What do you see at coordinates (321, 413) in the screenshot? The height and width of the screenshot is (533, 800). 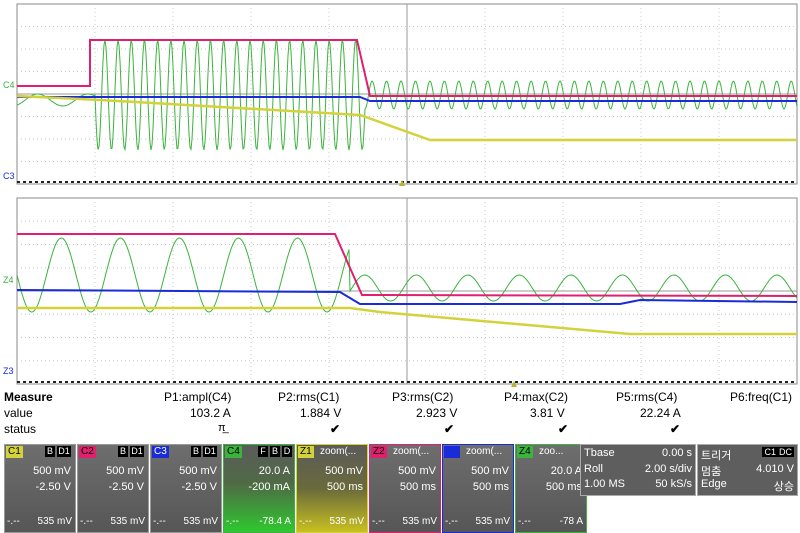 I see `param-value: 1.884 V` at bounding box center [321, 413].